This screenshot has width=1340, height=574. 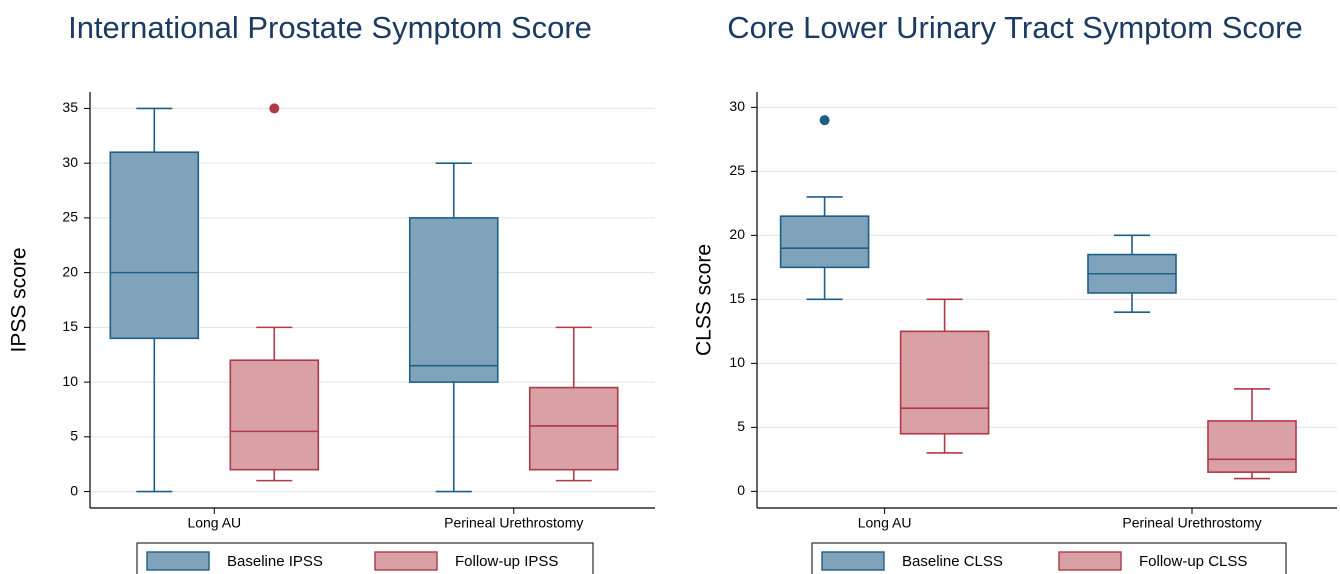 I want to click on legend-label: Follow-up IPSS, so click(x=506, y=561).